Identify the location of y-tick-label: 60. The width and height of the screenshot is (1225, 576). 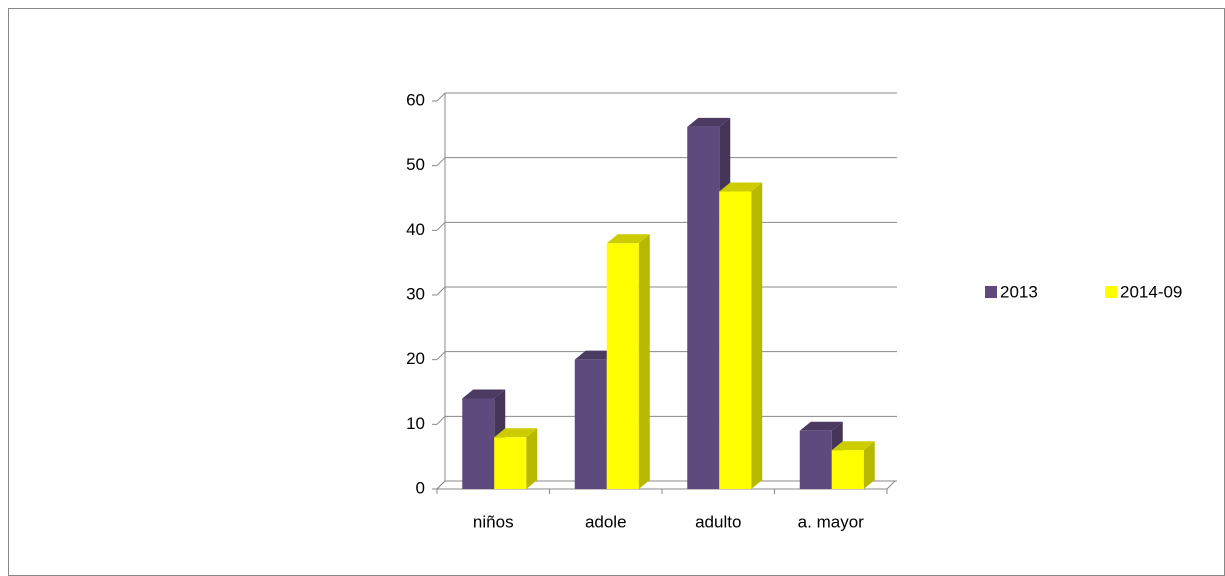
(415, 99).